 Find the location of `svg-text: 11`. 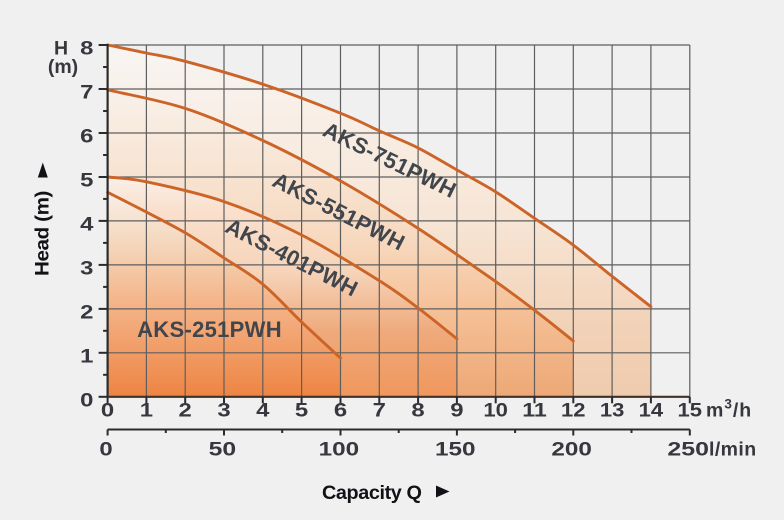

svg-text: 11 is located at coordinates (534, 410).